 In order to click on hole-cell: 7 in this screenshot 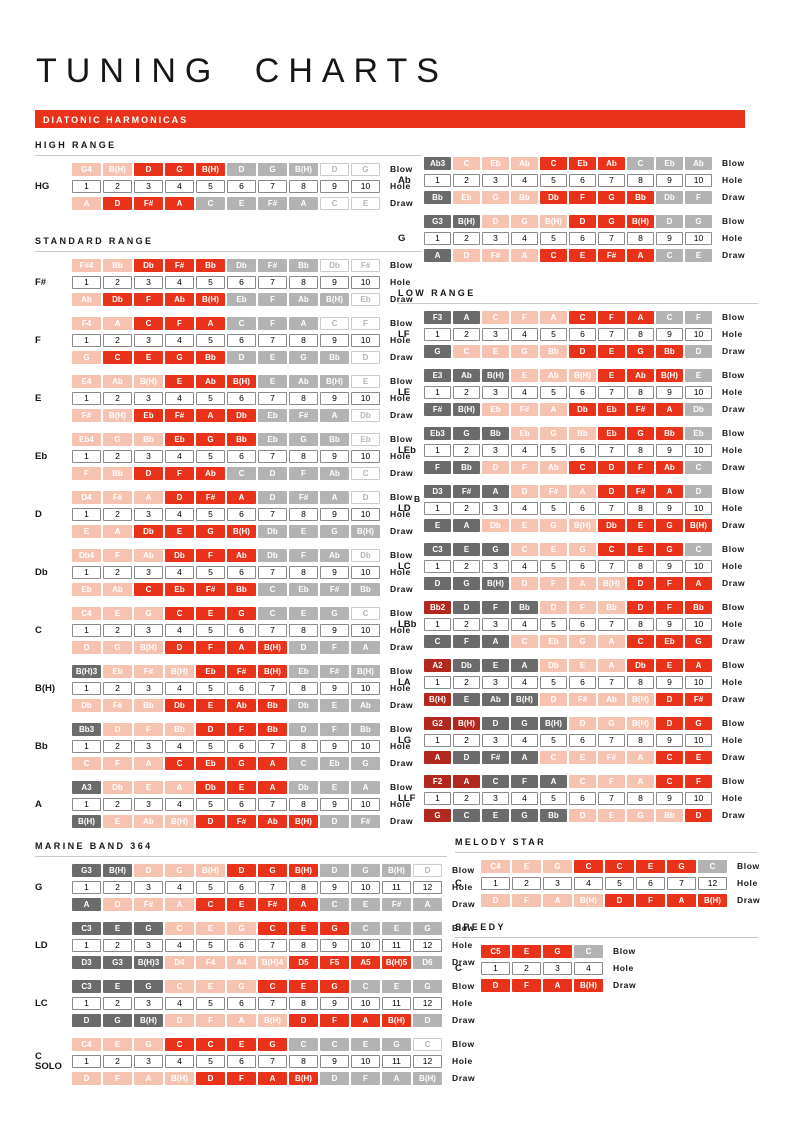, I will do `click(611, 180)`.